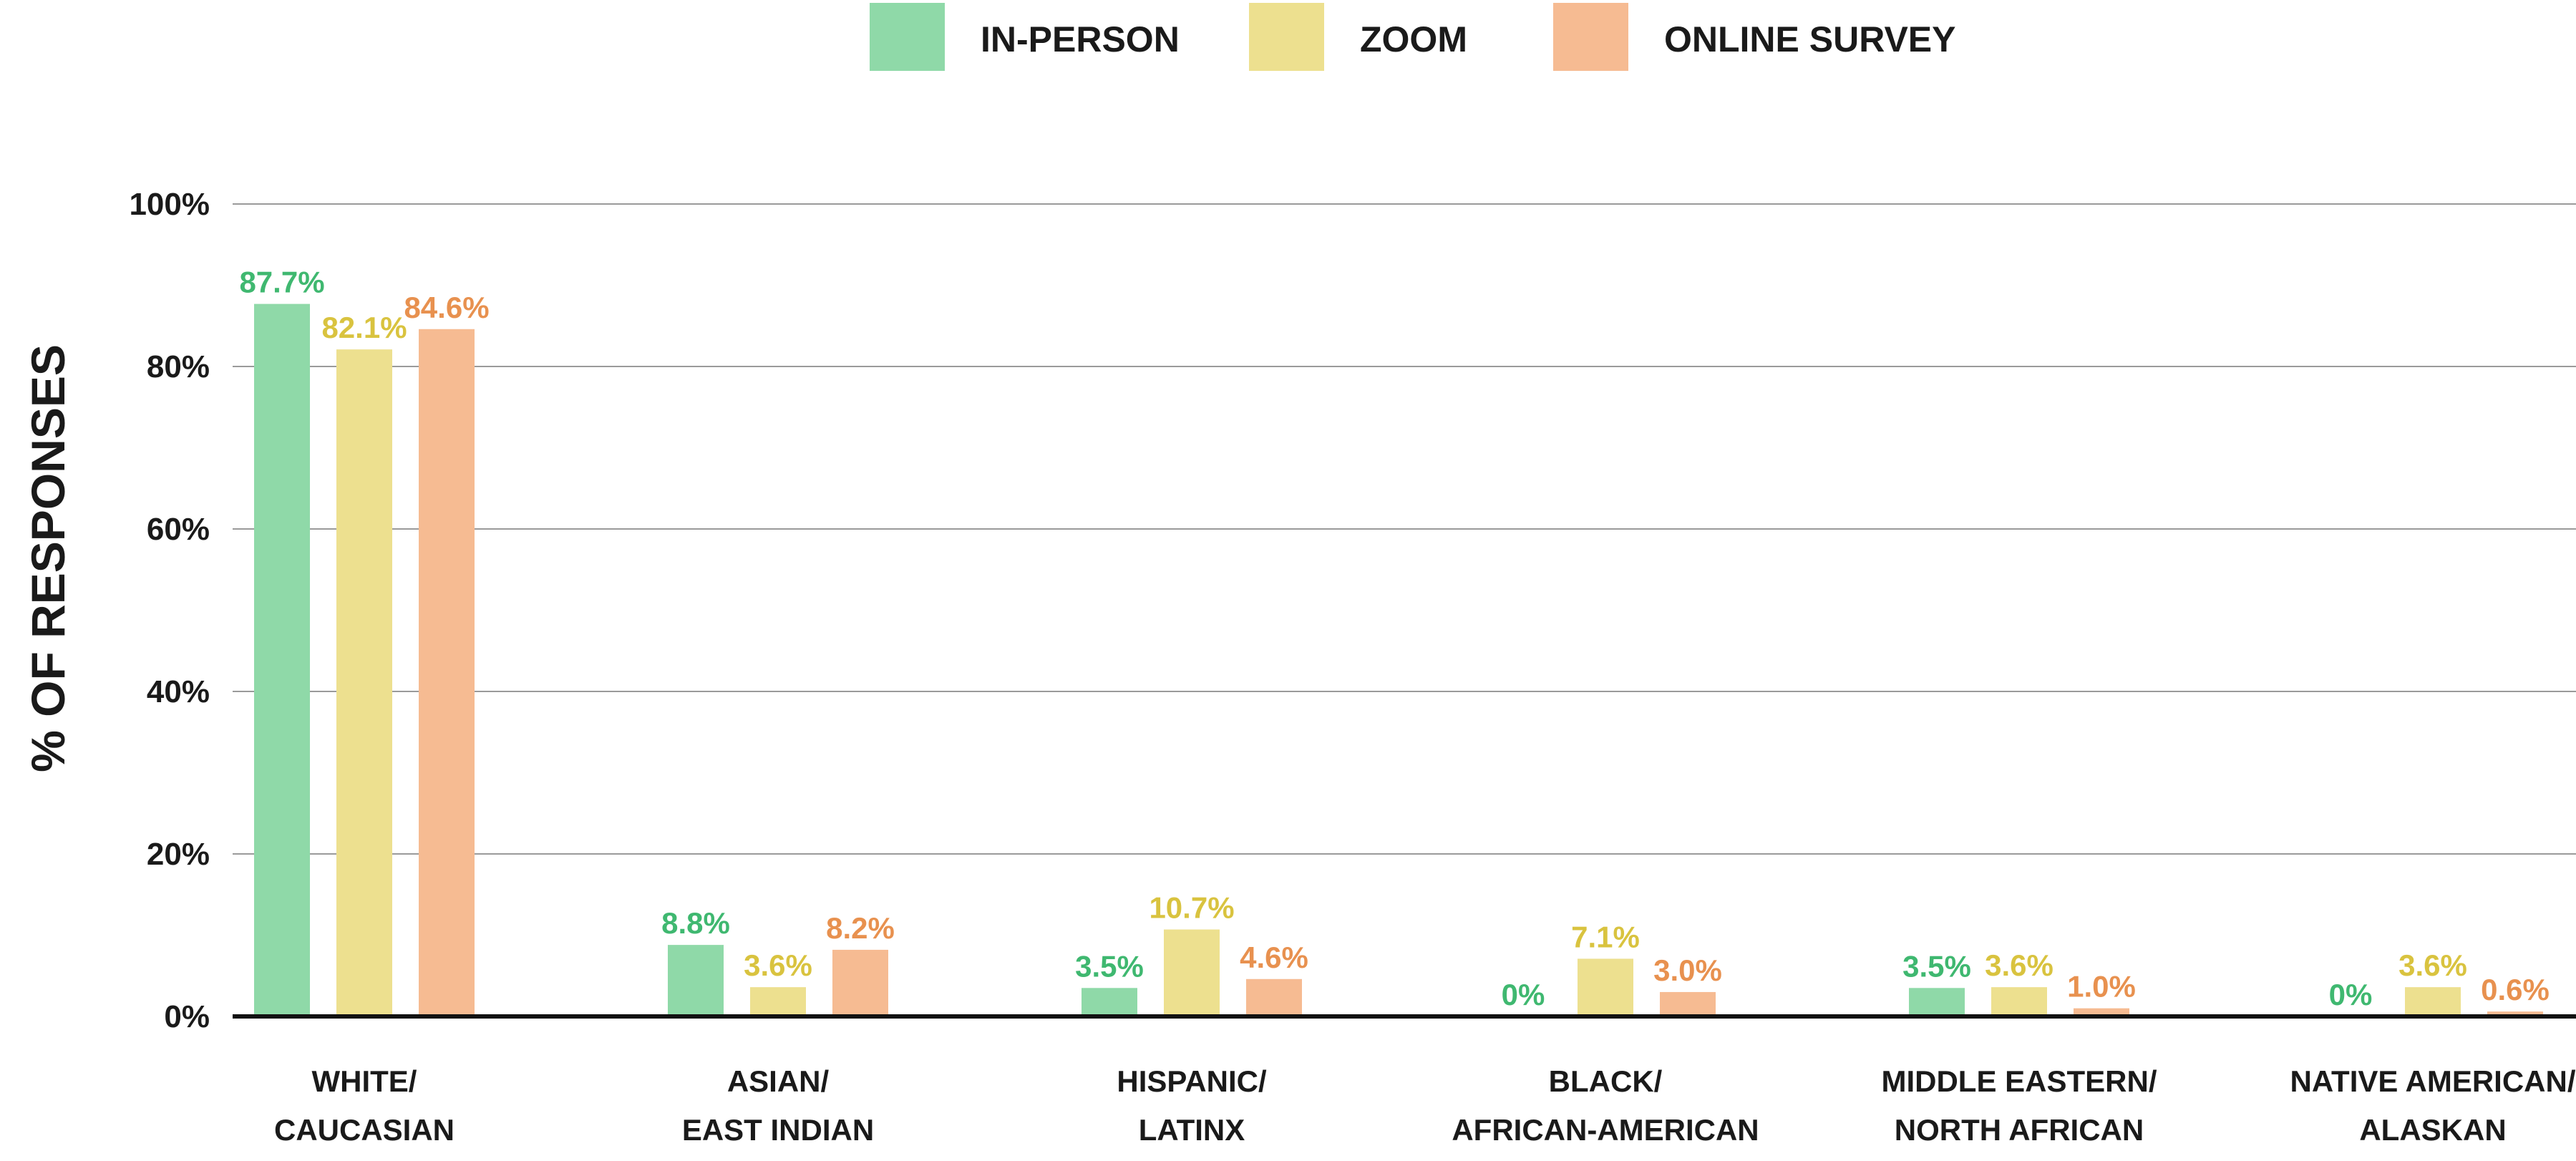  Describe the element at coordinates (1080, 39) in the screenshot. I see `legend-label: IN-PERSON` at that location.